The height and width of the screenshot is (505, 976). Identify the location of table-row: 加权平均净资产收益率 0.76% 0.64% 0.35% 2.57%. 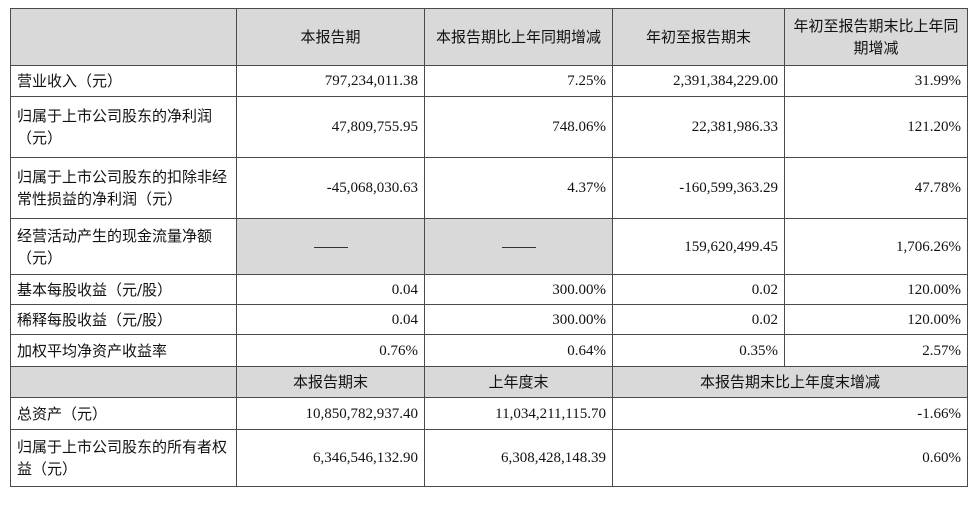
(489, 350).